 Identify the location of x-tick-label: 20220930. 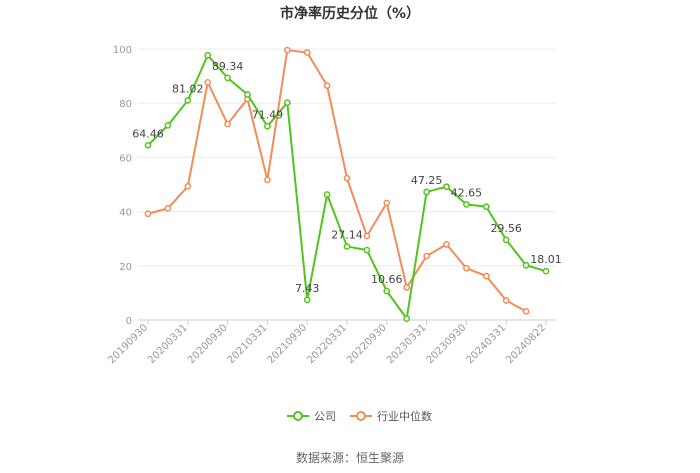
(367, 344).